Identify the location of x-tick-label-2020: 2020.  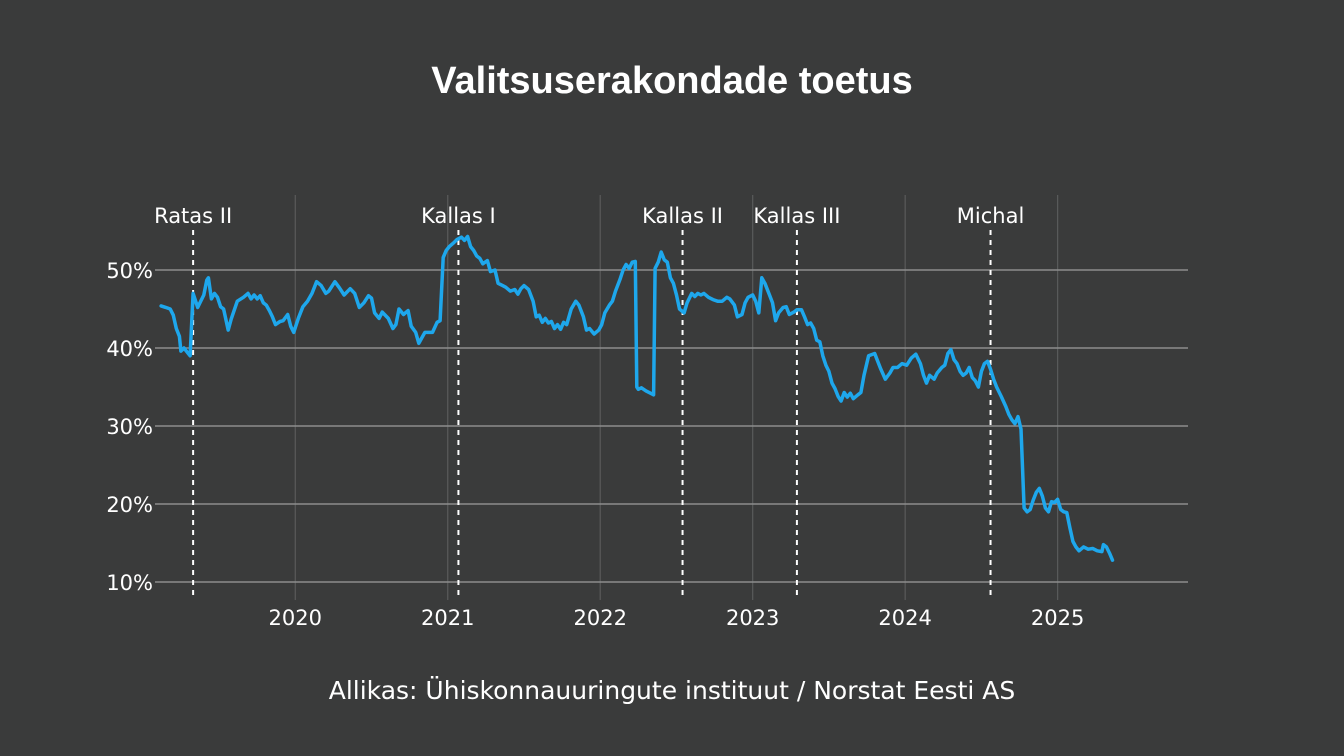
(295, 618).